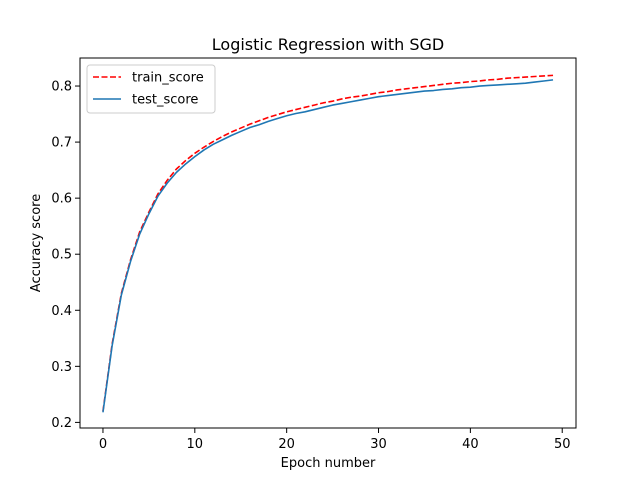 Image resolution: width=640 pixels, height=480 pixels. I want to click on x-tick-label: 30, so click(378, 444).